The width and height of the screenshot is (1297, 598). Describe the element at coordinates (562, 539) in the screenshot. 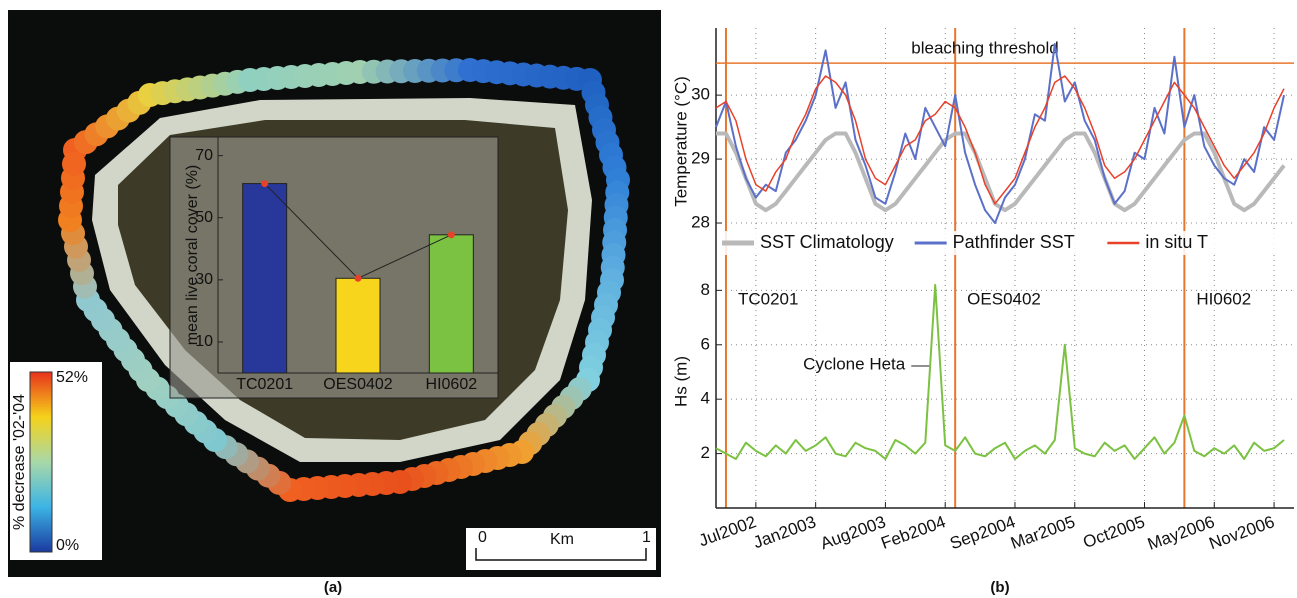

I see `scale-unit: Km` at that location.